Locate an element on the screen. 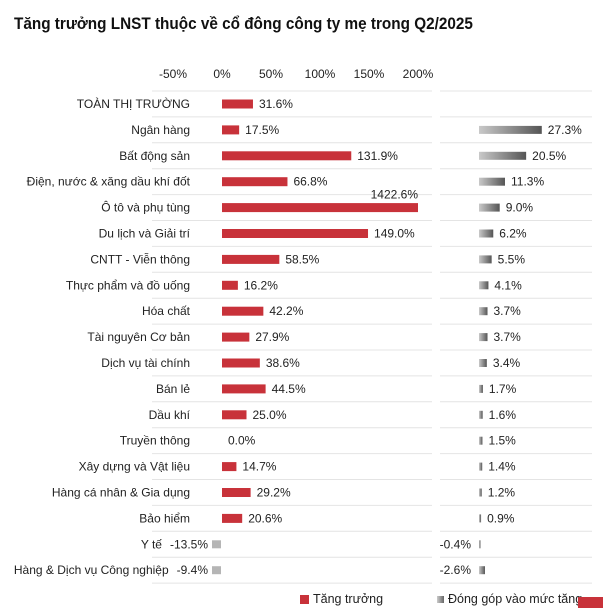  growth-data-label: 14.7% is located at coordinates (259, 467).